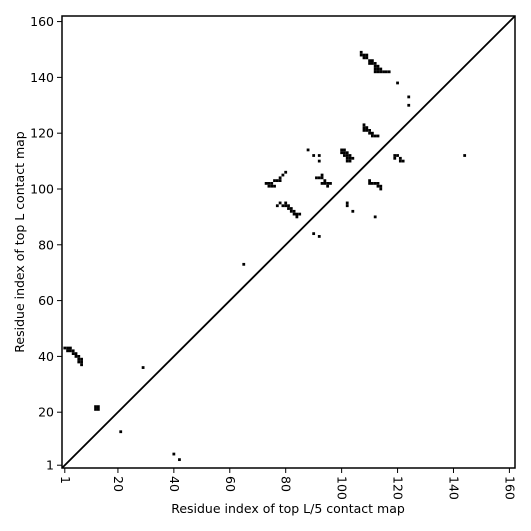  What do you see at coordinates (42, 188) in the screenshot?
I see `y-tick-label: 100` at bounding box center [42, 188].